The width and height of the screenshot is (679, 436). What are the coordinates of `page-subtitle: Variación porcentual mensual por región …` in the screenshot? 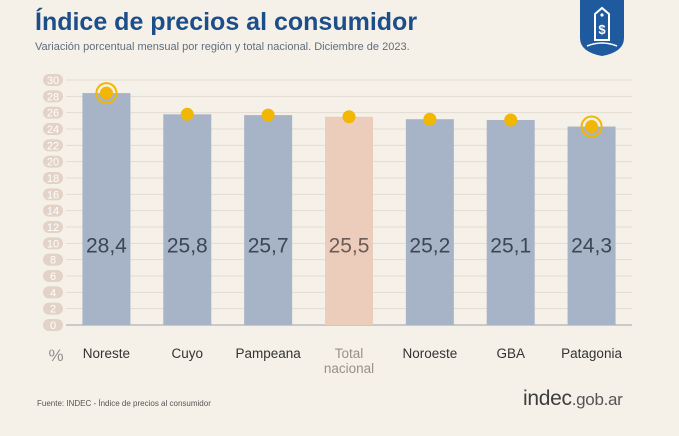 It's located at (222, 47).